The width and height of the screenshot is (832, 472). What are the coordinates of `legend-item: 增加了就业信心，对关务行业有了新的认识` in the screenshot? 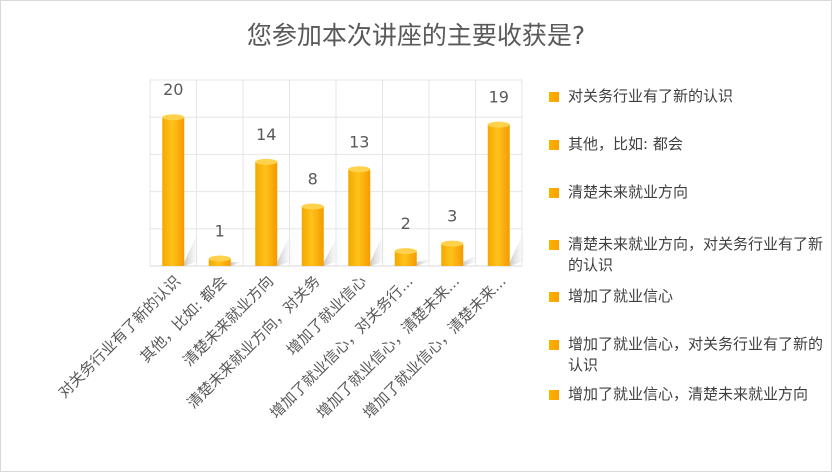 It's located at (688, 355).